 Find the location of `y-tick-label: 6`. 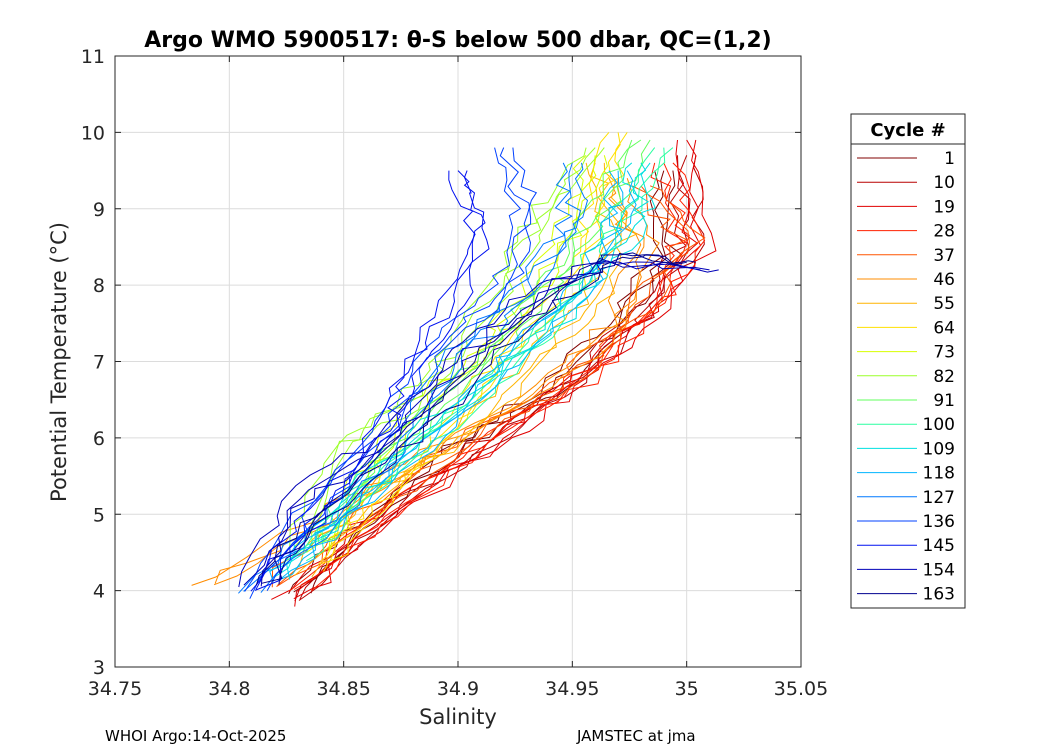

y-tick-label: 6 is located at coordinates (99, 439).